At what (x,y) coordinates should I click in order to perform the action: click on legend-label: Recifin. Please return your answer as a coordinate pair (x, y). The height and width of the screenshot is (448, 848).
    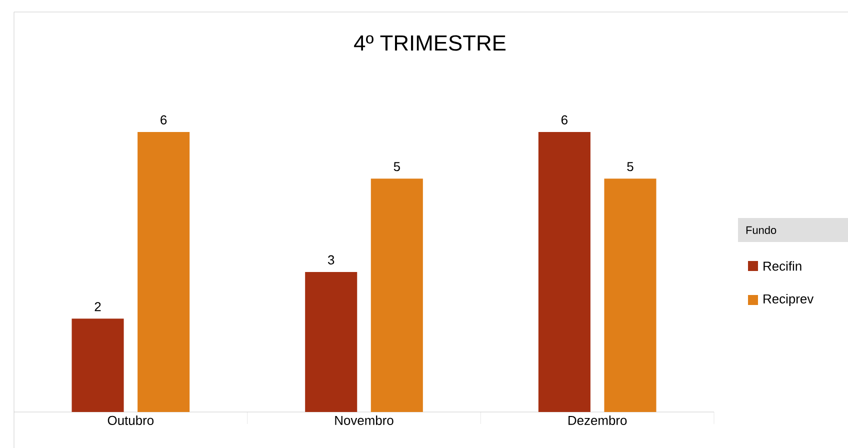
    Looking at the image, I should click on (783, 266).